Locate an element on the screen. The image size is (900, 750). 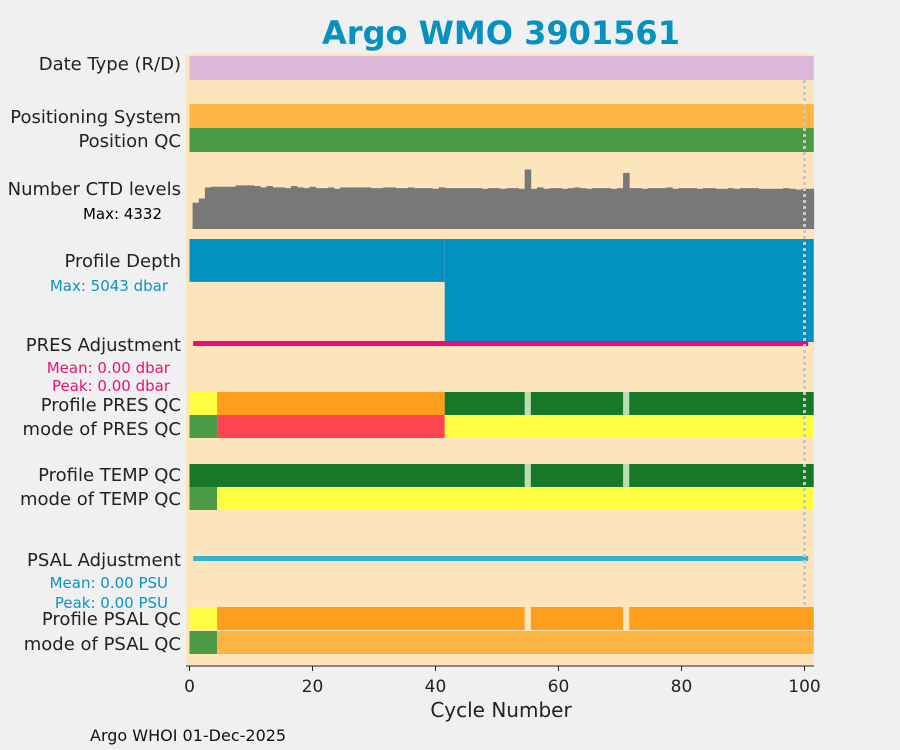
x-axis-label: Cycle Number is located at coordinates (501, 710).